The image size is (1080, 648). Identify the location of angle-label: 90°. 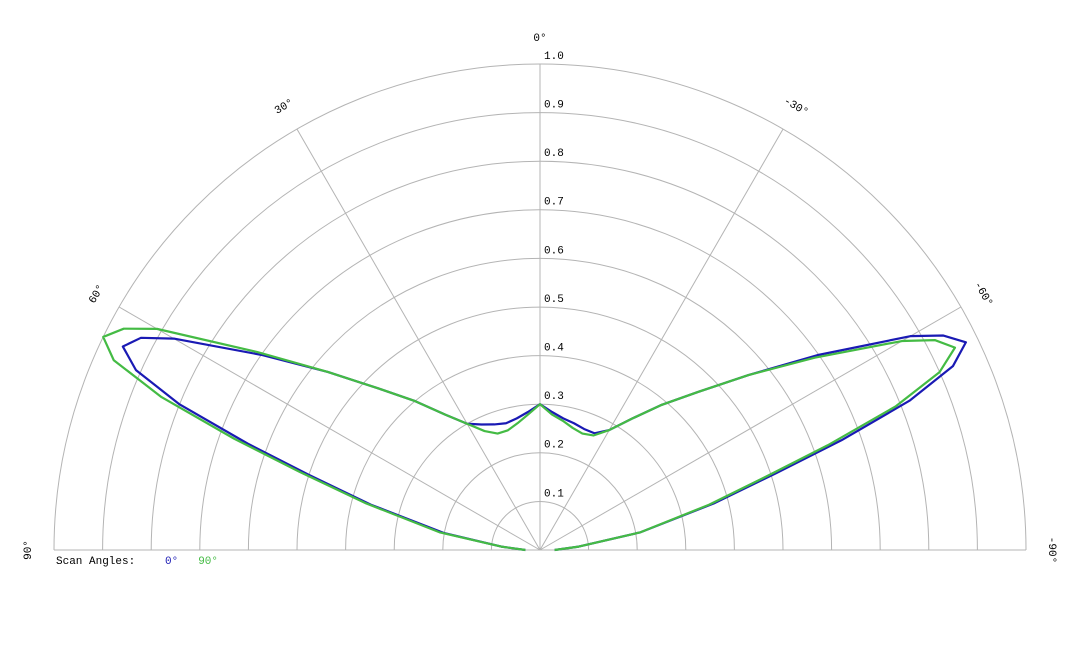
(29, 550).